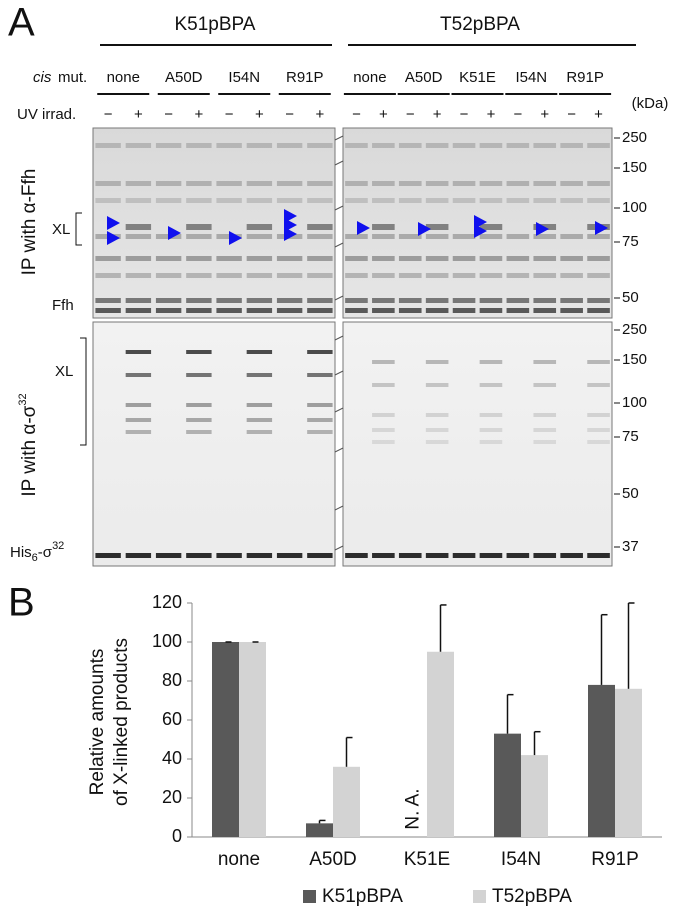 The height and width of the screenshot is (916, 700). I want to click on y-tick-label: 40, so click(172, 758).